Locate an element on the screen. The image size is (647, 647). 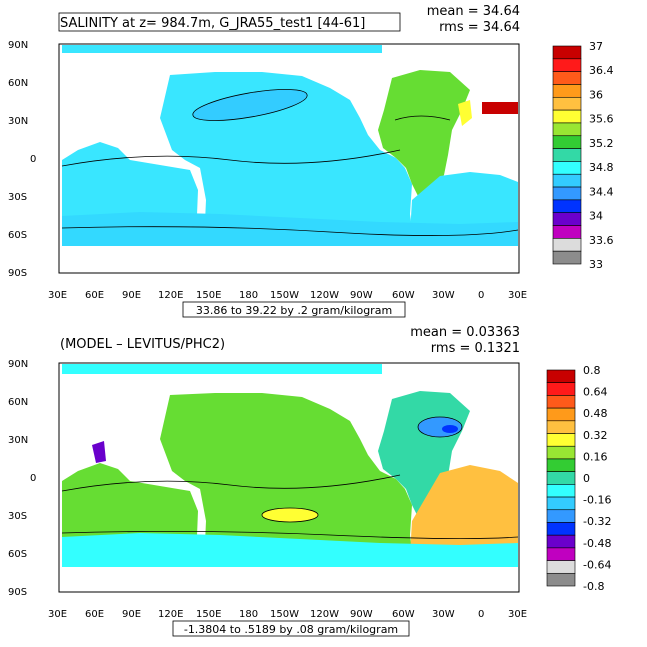
colorbar-label: 33 is located at coordinates (596, 264).